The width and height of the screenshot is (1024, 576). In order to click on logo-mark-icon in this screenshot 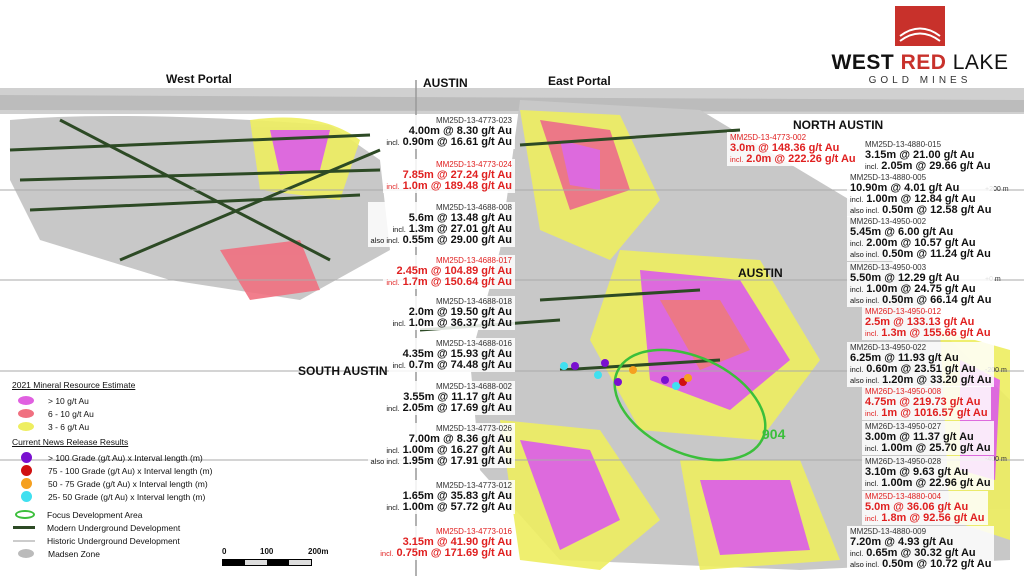, I will do `click(920, 26)`.